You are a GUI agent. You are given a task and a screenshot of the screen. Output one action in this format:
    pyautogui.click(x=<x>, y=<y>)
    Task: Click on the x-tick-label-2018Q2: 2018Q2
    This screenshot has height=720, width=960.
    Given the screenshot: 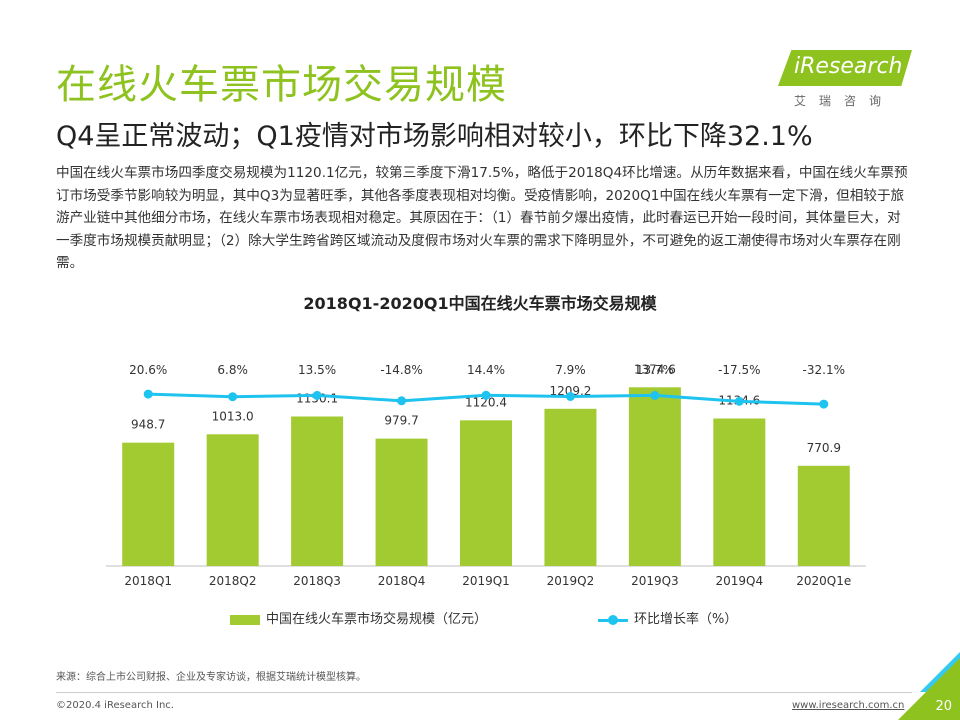 What is the action you would take?
    pyautogui.click(x=233, y=581)
    